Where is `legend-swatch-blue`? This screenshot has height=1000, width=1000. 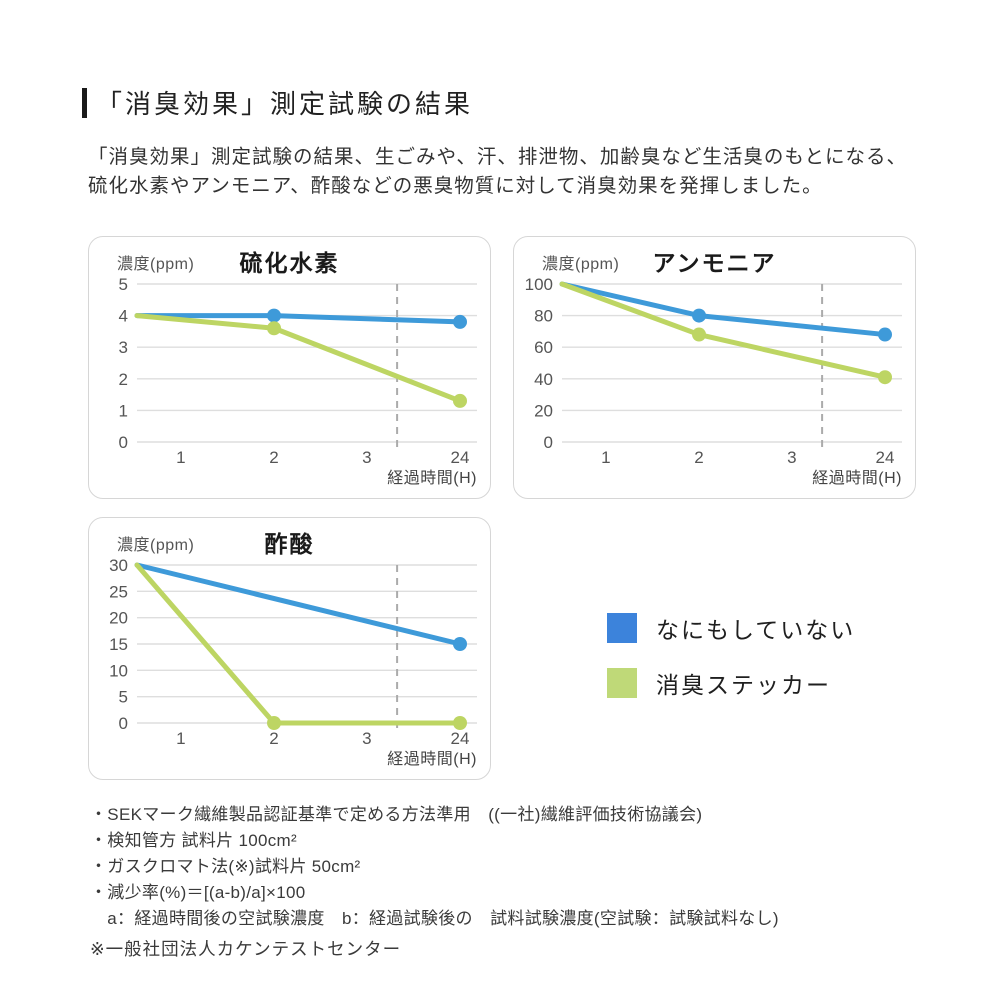 legend-swatch-blue is located at coordinates (622, 628).